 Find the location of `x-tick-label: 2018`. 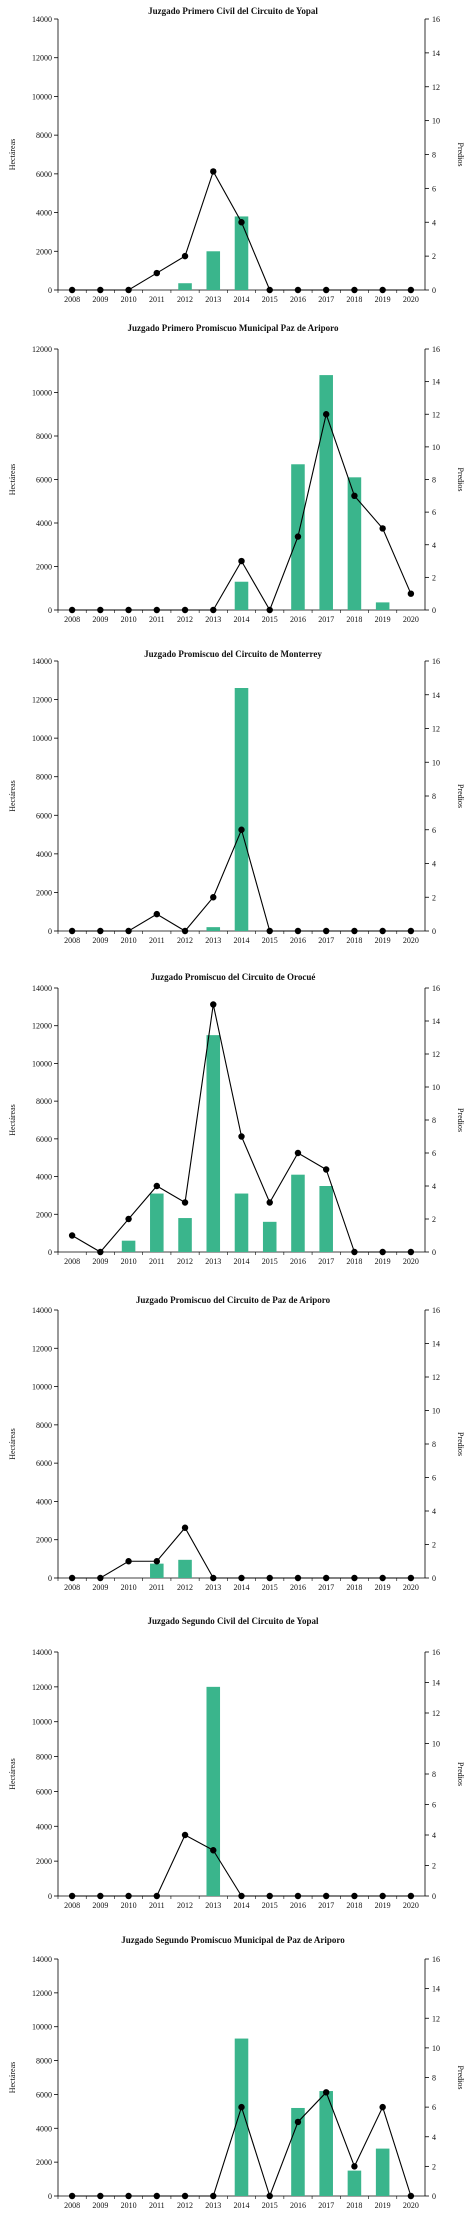

x-tick-label: 2018 is located at coordinates (354, 2205).